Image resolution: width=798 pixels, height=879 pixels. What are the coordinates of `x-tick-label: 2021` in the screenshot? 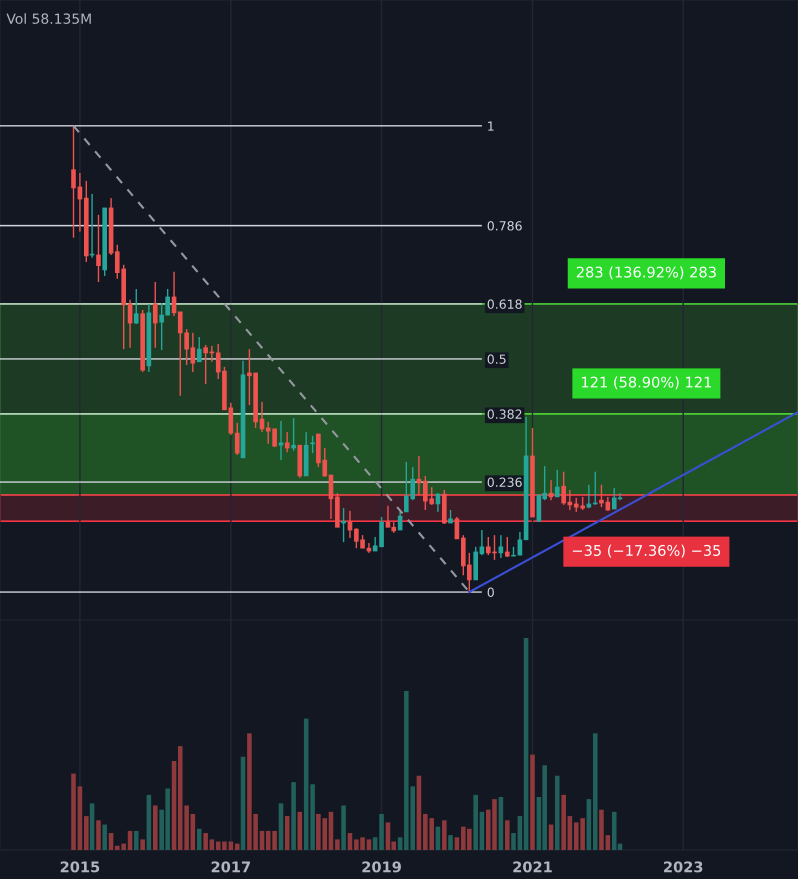 It's located at (532, 866).